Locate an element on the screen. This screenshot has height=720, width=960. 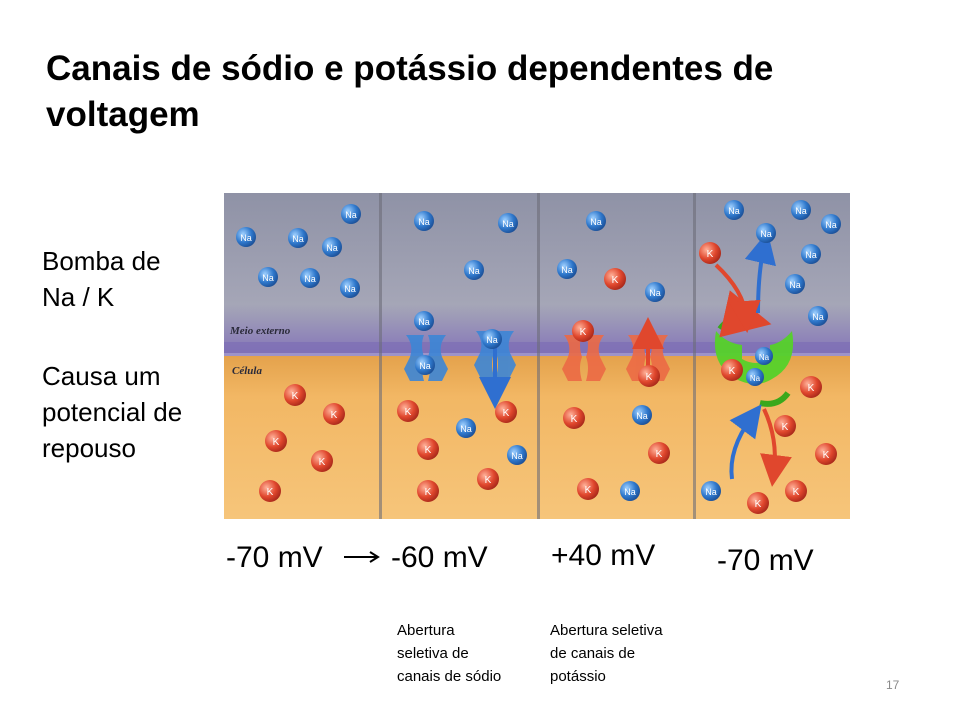
outside-label: Meio externo is located at coordinates (260, 331).